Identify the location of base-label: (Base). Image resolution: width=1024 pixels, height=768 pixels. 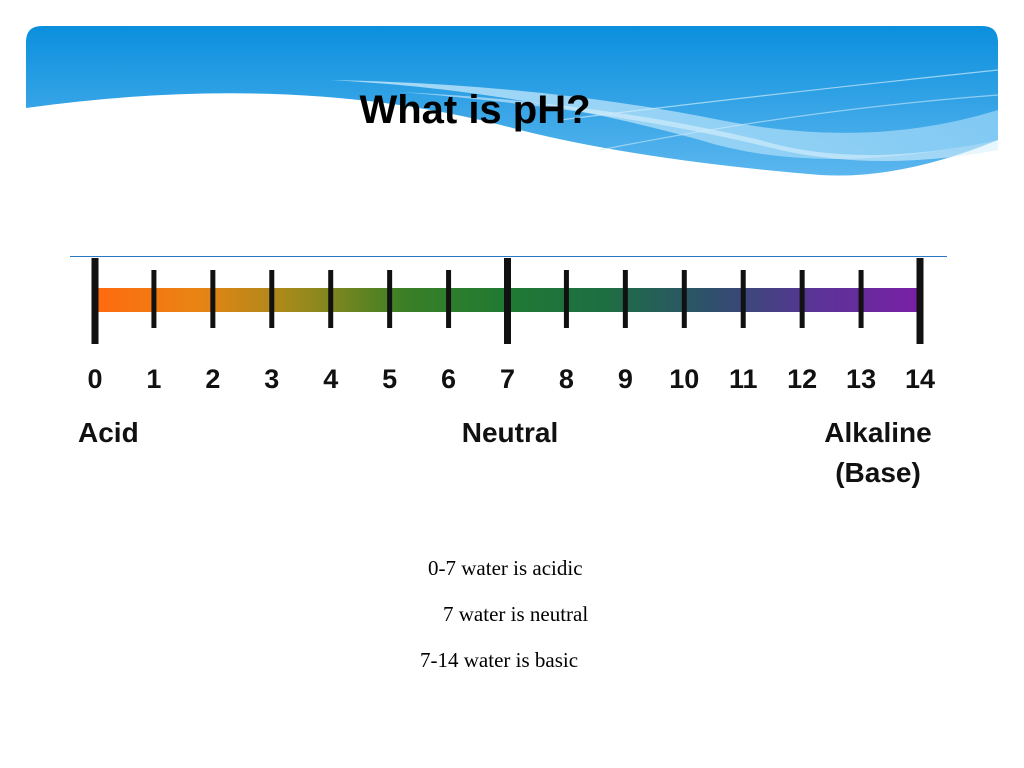
(878, 472).